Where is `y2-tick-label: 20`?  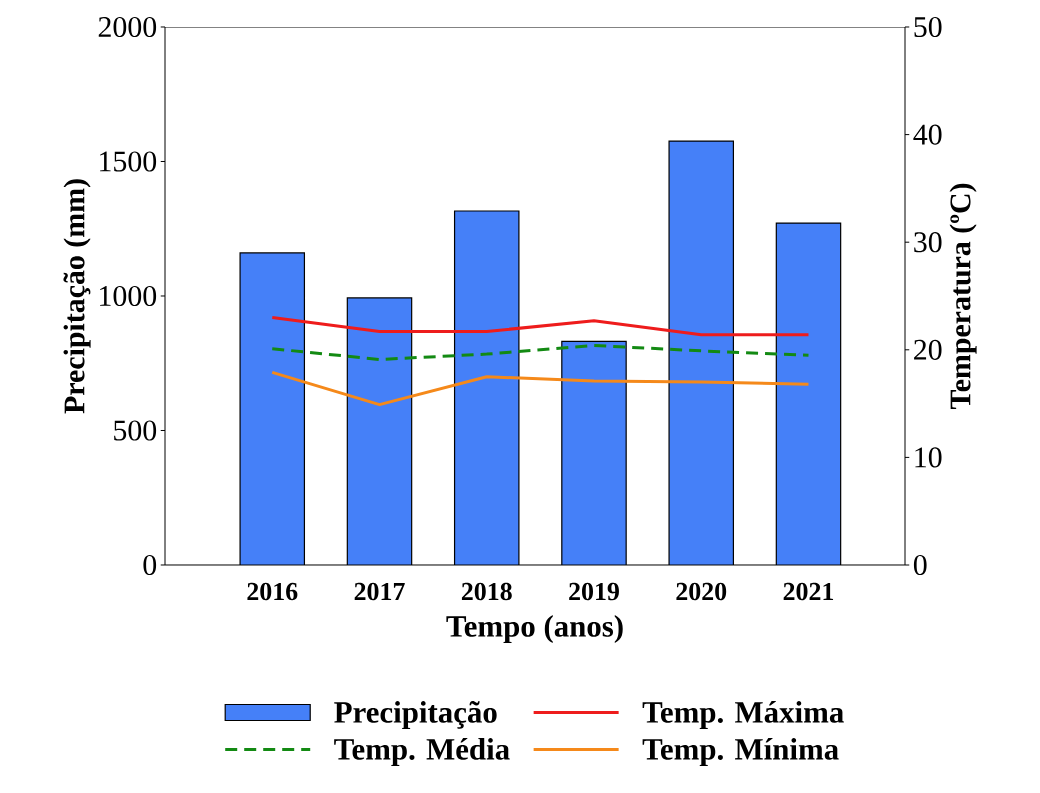
y2-tick-label: 20 is located at coordinates (928, 349).